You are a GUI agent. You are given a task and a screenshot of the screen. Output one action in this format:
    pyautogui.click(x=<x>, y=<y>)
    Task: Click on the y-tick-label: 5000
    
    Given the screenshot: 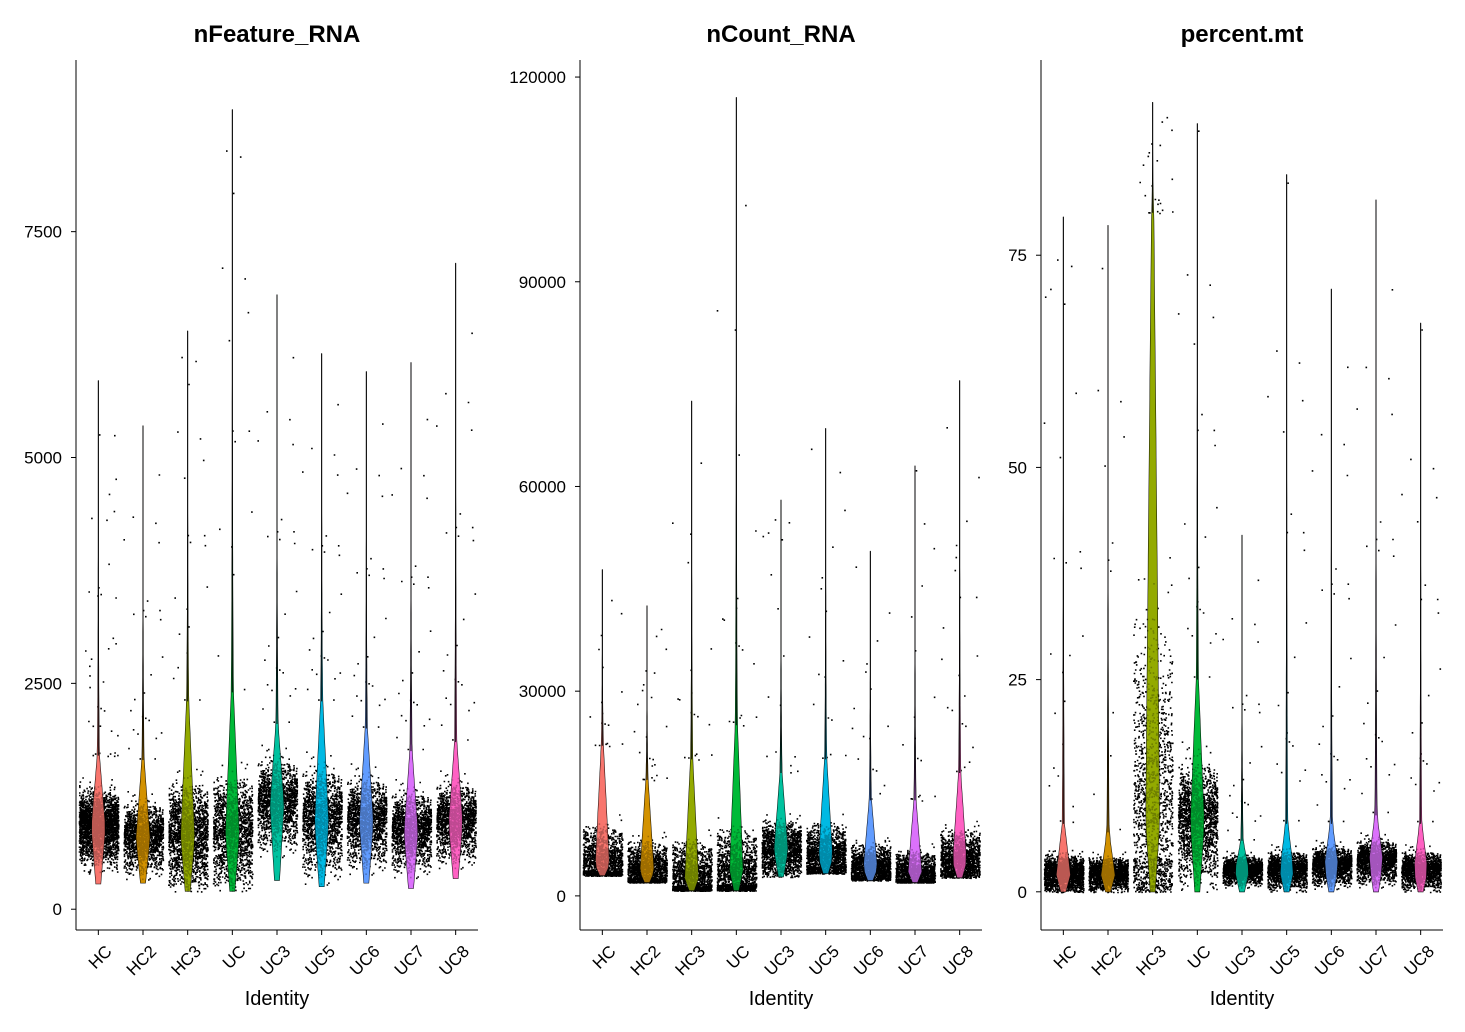 What is the action you would take?
    pyautogui.click(x=43, y=458)
    